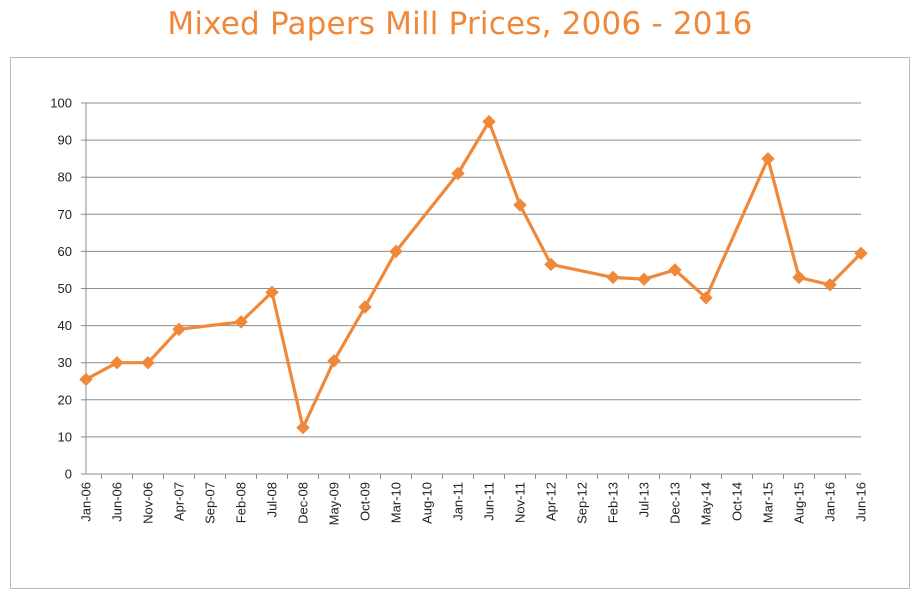 The image size is (920, 599). What do you see at coordinates (303, 503) in the screenshot?
I see `x-tick-label: Dec-08` at bounding box center [303, 503].